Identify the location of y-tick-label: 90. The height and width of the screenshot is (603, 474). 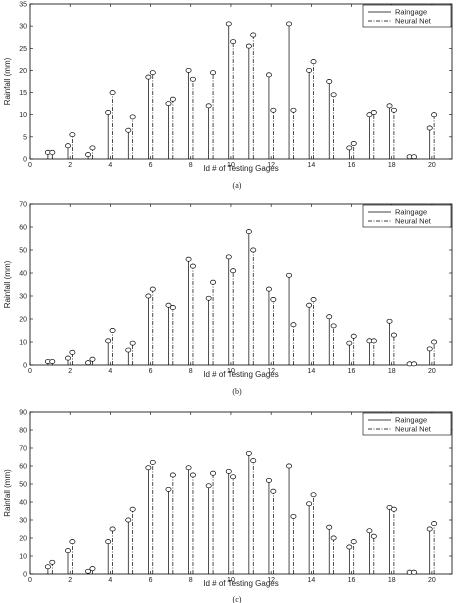
(23, 413).